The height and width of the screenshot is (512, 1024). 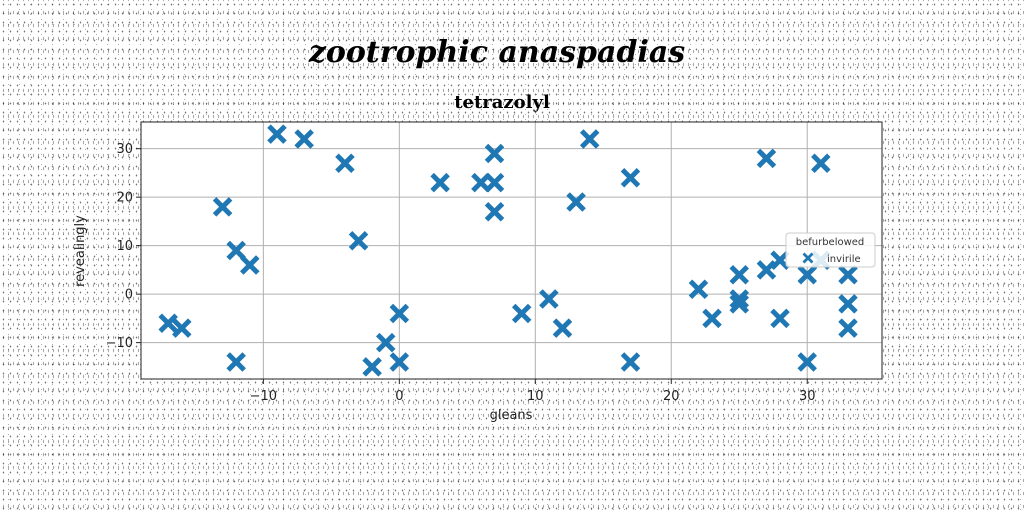 What do you see at coordinates (830, 250) in the screenshot?
I see `legend: befurbelowed invirile` at bounding box center [830, 250].